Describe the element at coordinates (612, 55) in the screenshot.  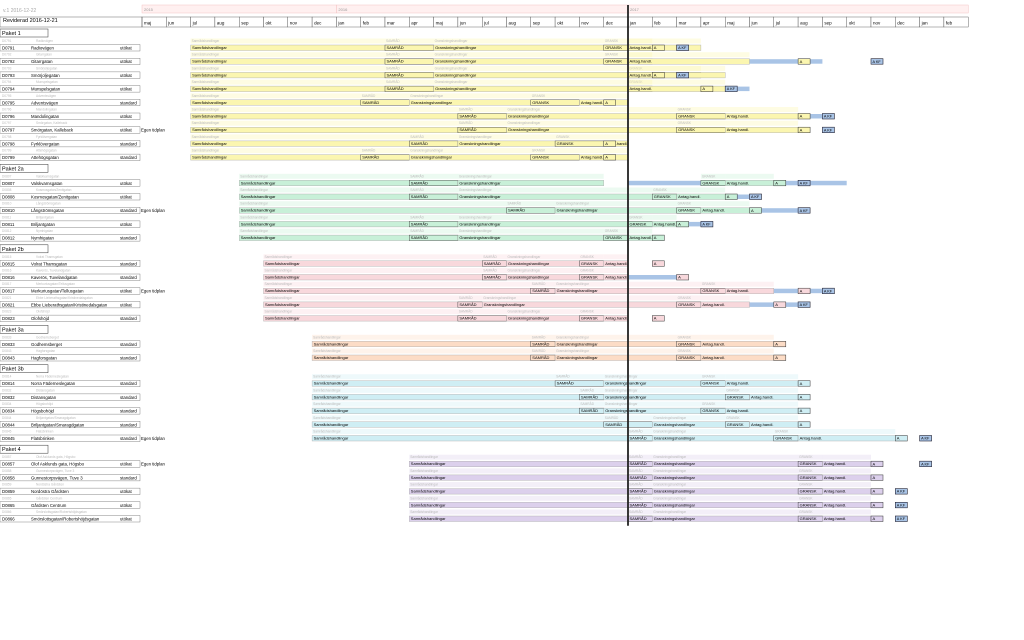
I see `ghost-bar-label: GRANSK` at that location.